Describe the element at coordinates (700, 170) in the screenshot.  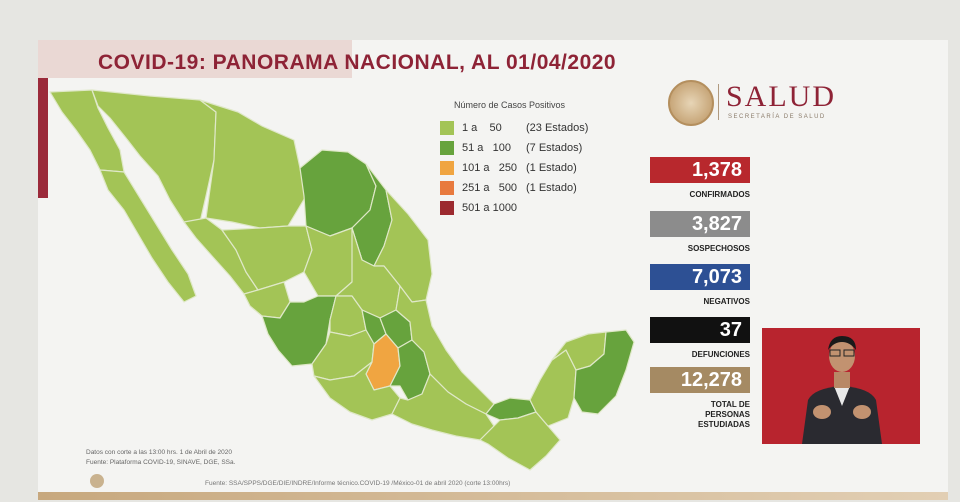
I see `stat-value: 1,378` at that location.